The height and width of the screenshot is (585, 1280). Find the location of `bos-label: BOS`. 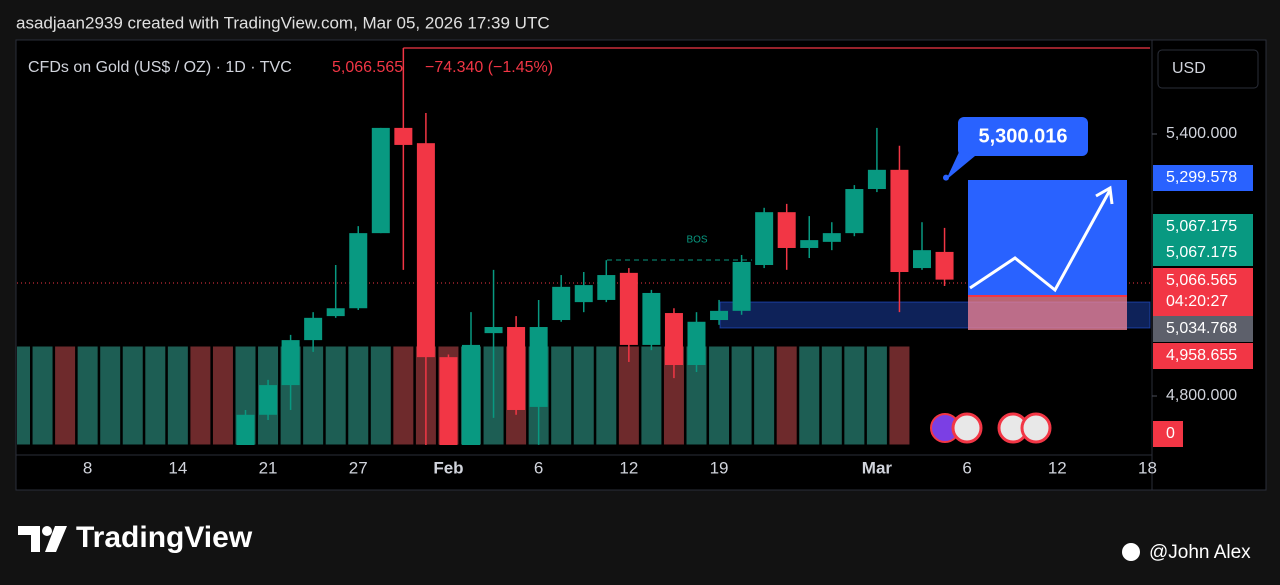

bos-label: BOS is located at coordinates (696, 240).